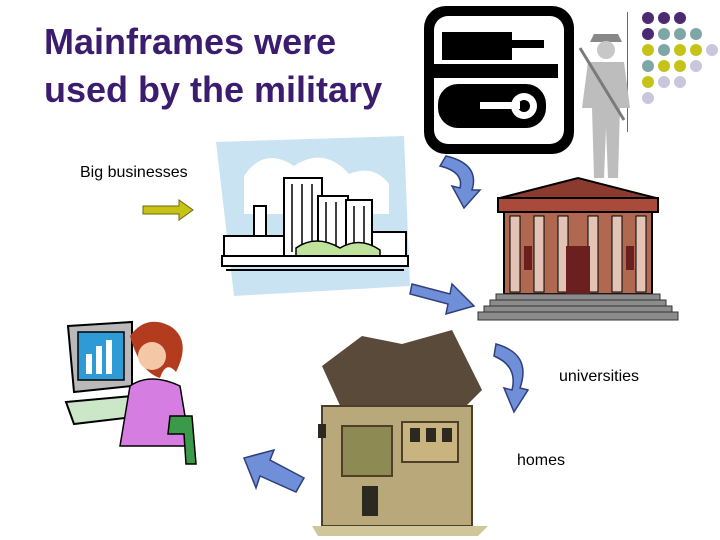 This screenshot has height=540, width=720. I want to click on arrow-curved-university-to-homes-icon, so click(511, 378).